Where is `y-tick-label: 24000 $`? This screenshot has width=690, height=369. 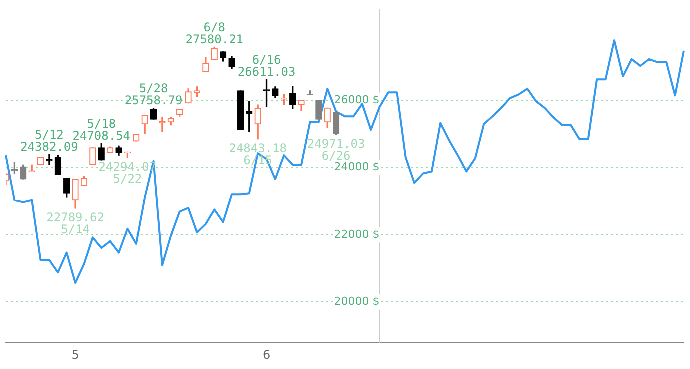
y-tick-label: 24000 $ is located at coordinates (357, 167).